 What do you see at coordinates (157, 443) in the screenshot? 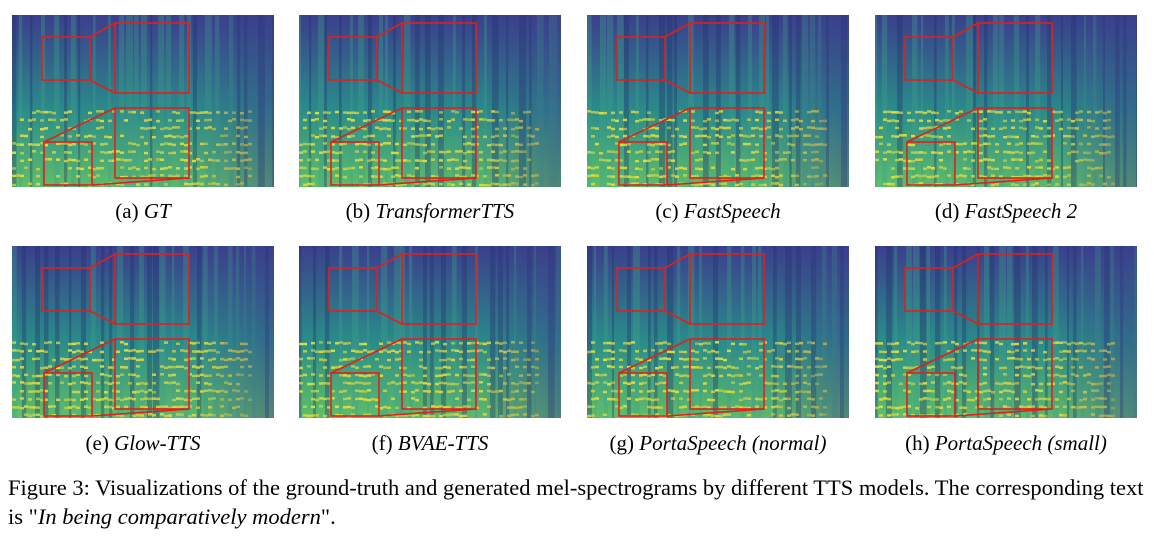
I see `caption-model: Glow-TTS` at bounding box center [157, 443].